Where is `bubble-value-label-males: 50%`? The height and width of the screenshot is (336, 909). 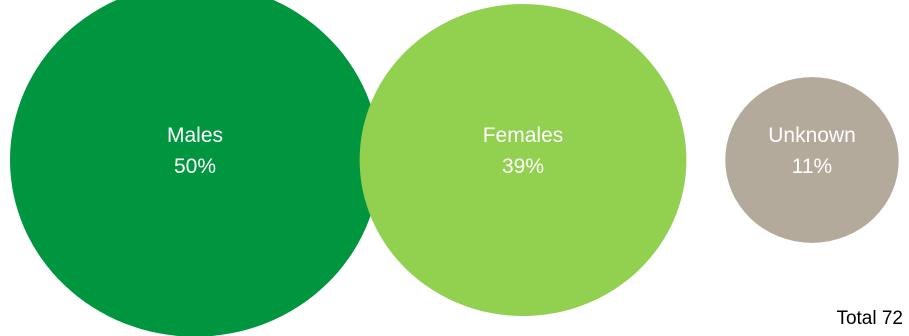 bubble-value-label-males: 50% is located at coordinates (195, 166).